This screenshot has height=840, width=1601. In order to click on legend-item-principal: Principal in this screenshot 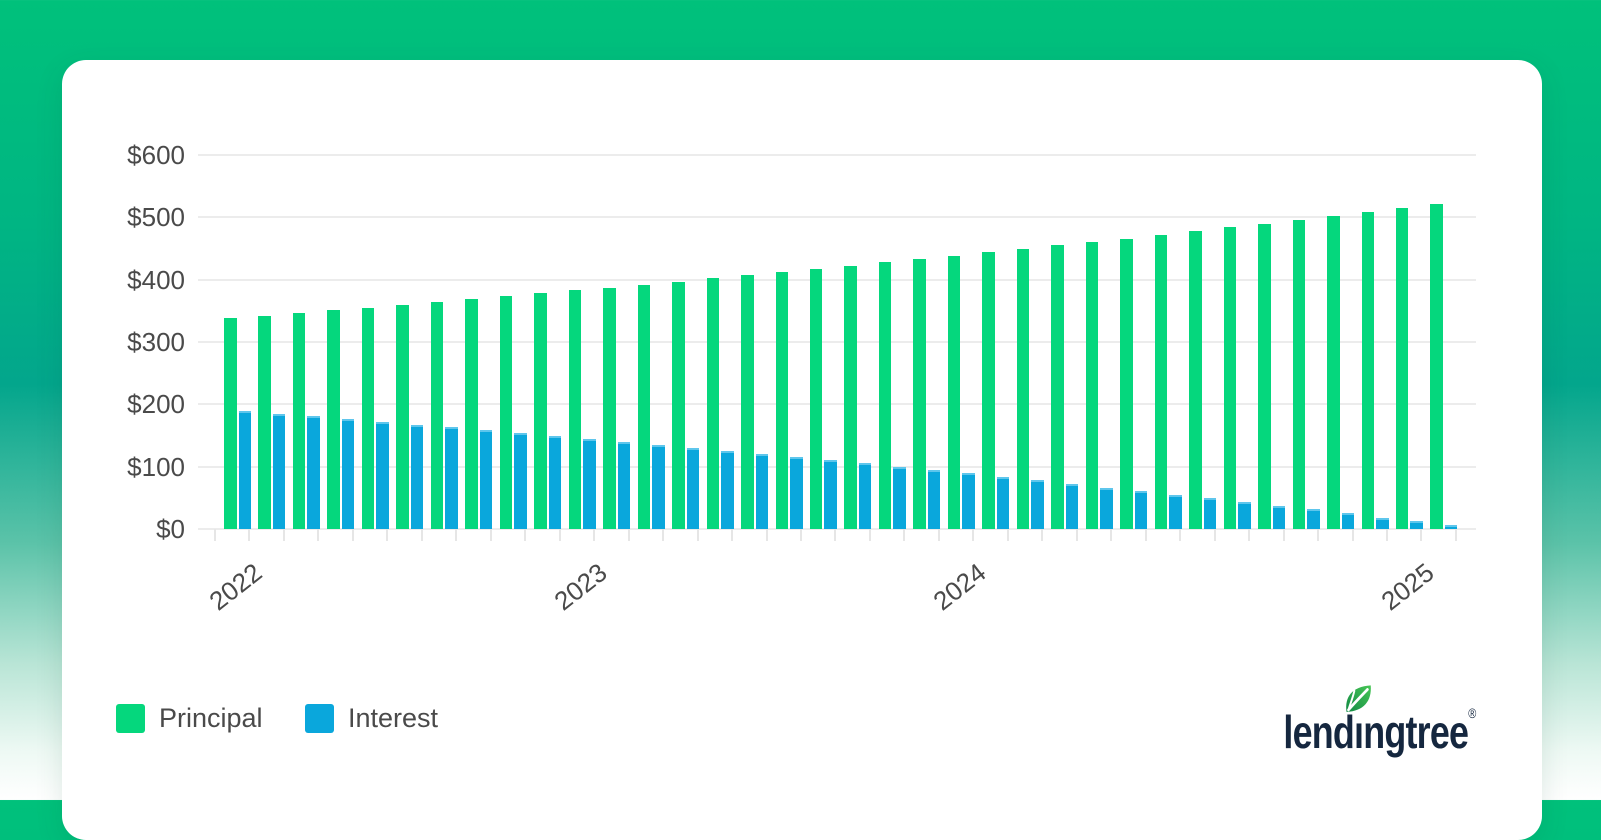, I will do `click(189, 718)`.